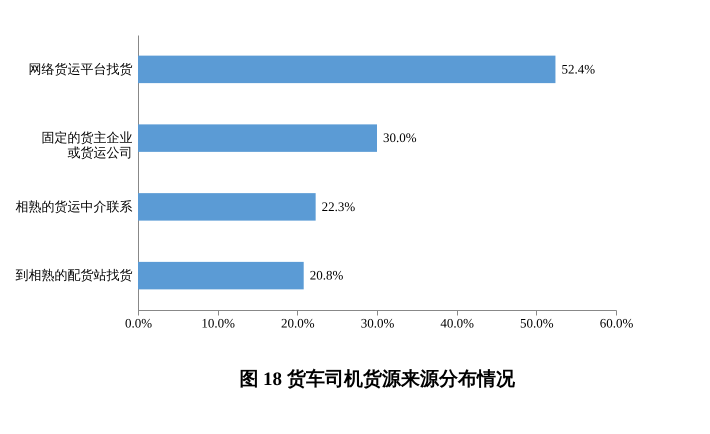 The image size is (710, 434). Describe the element at coordinates (298, 323) in the screenshot. I see `x-tick-label: 20.0%` at that location.